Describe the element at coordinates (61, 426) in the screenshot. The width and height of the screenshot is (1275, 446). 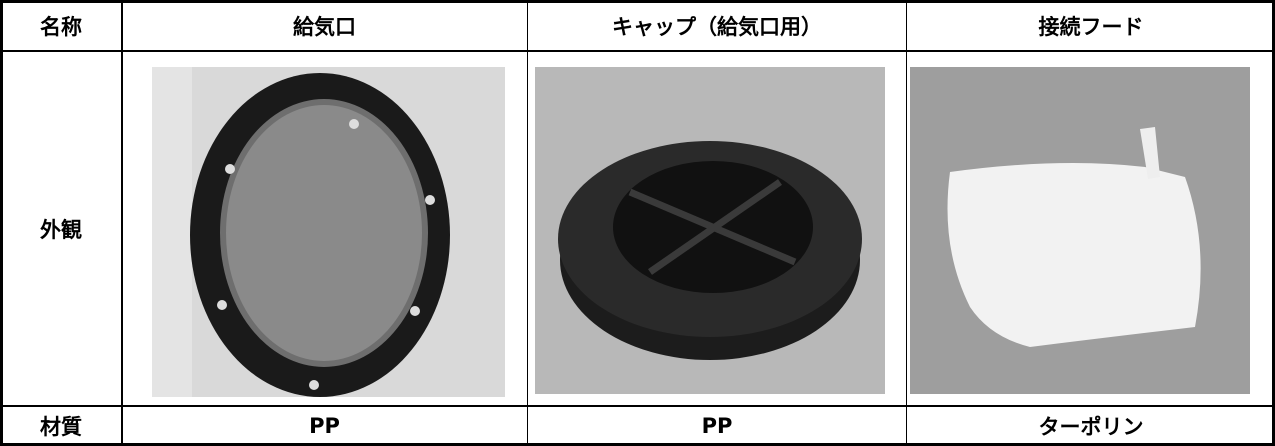
I see `row-label: 材質` at that location.